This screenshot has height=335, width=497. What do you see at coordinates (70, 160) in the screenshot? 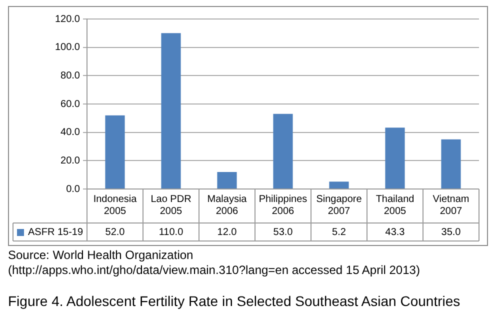
I see `y-tick-label: 20.0` at bounding box center [70, 160].